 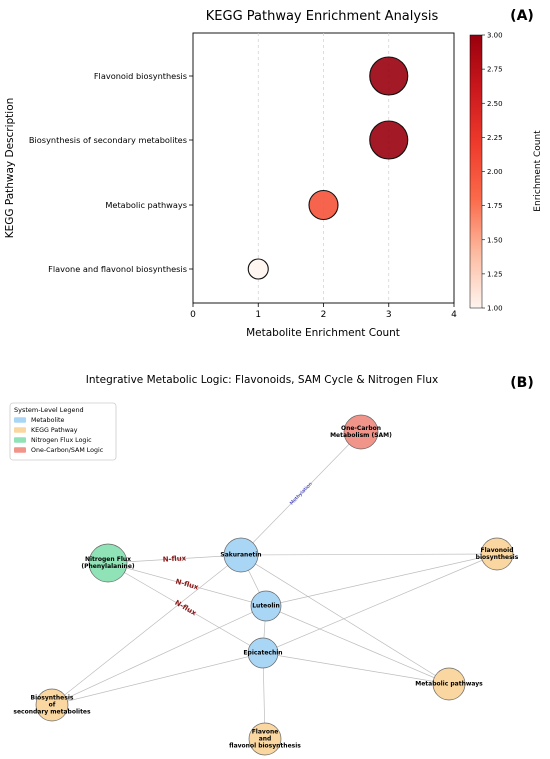 What do you see at coordinates (328, 168) in the screenshot?
I see `data-points` at bounding box center [328, 168].